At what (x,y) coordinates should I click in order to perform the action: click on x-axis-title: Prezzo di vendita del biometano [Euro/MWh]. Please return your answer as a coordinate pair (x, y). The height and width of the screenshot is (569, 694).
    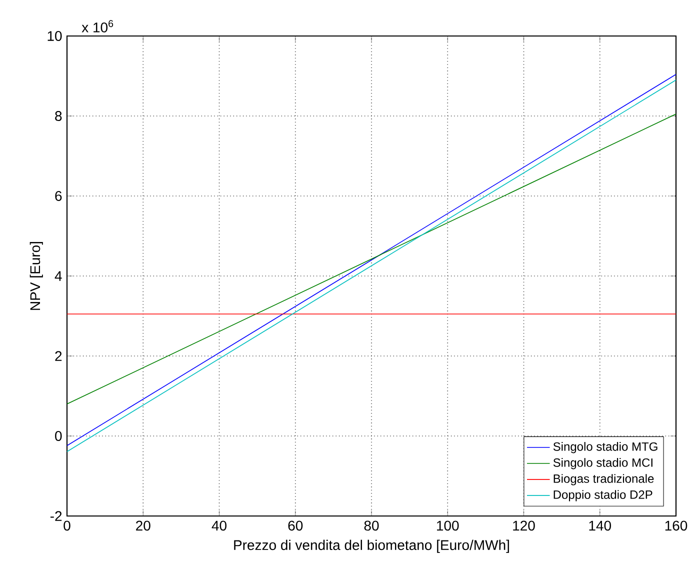
    Looking at the image, I should click on (371, 546).